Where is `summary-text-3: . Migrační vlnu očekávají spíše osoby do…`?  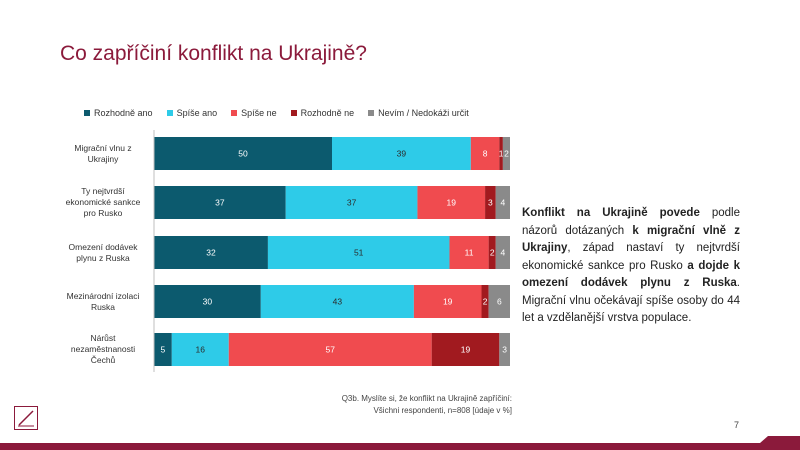
summary-text-3: . Migrační vlnu očekávají spíše osoby do… is located at coordinates (631, 300).